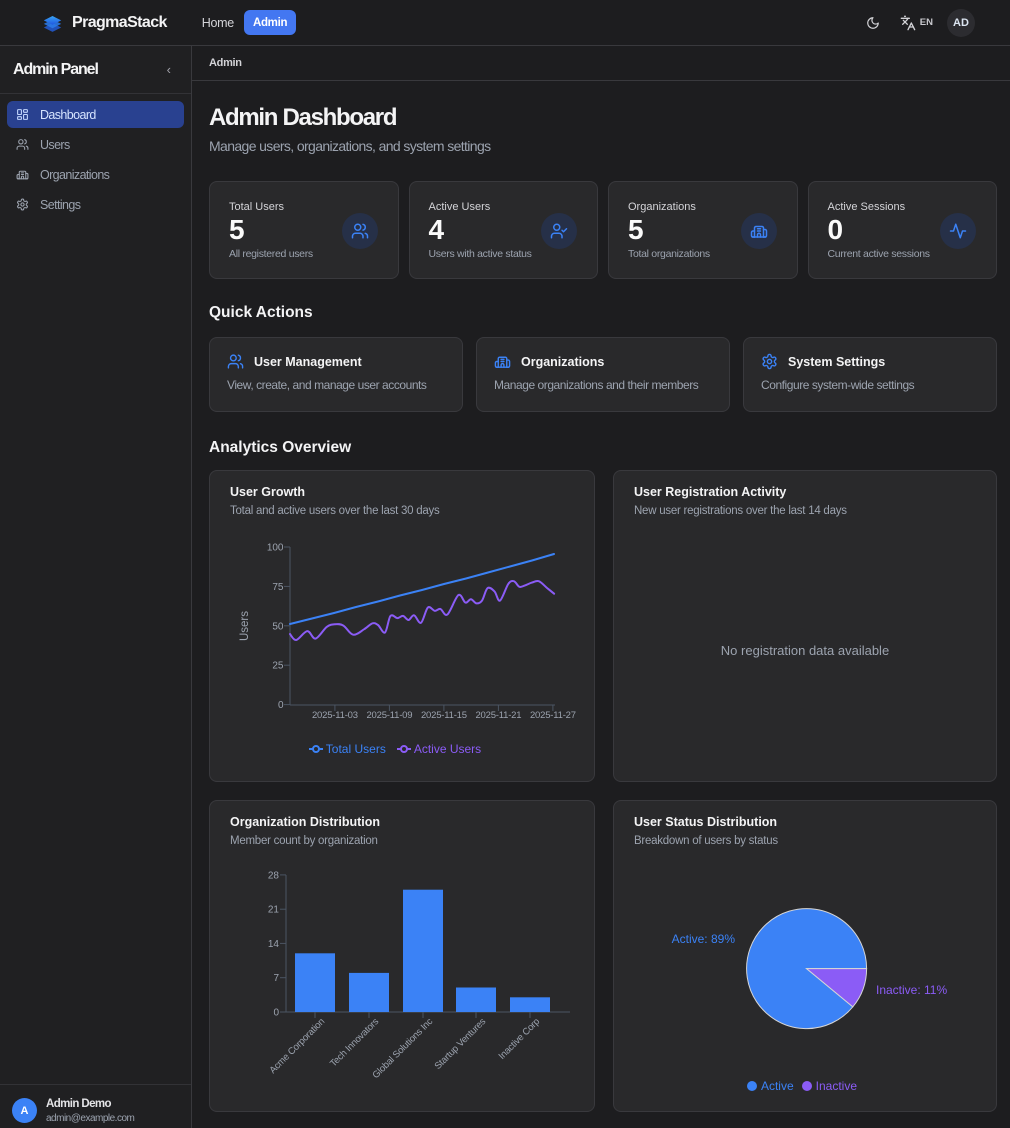  I want to click on svg-text: 2025-11-15, so click(444, 715).